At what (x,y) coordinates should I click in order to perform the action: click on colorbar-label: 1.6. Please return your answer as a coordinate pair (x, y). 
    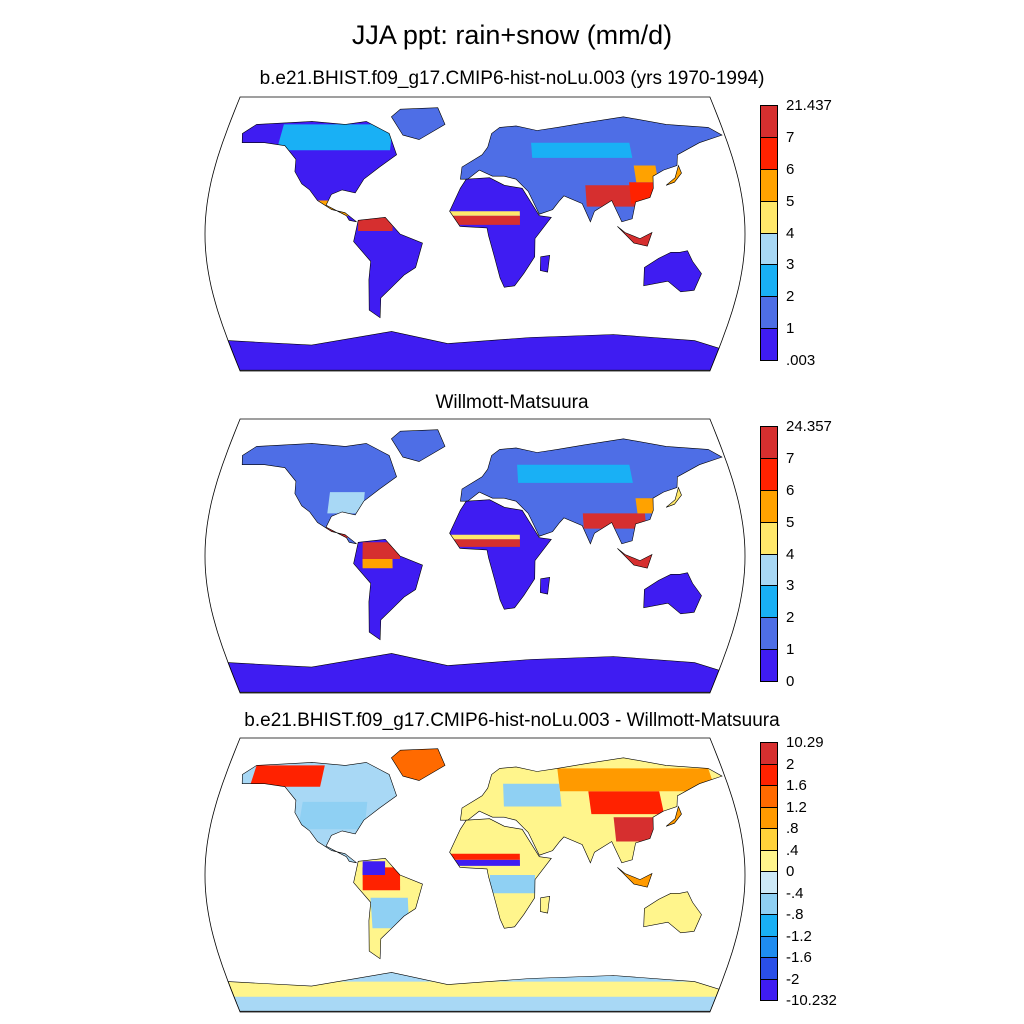
    Looking at the image, I should click on (796, 785).